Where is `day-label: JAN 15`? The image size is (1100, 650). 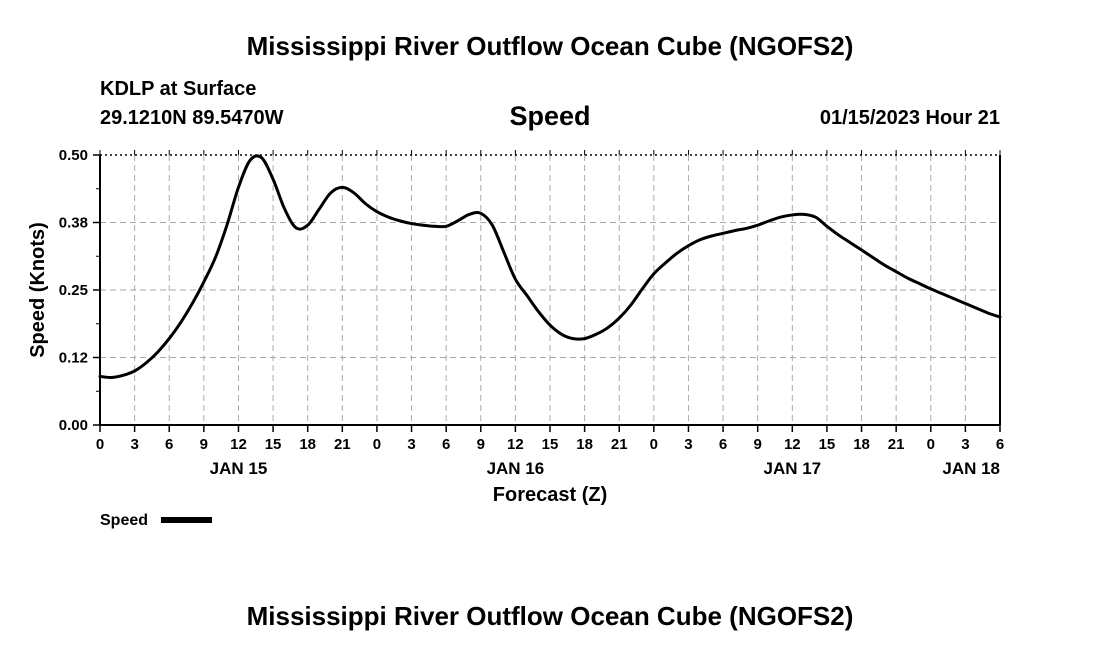
day-label: JAN 15 is located at coordinates (239, 468).